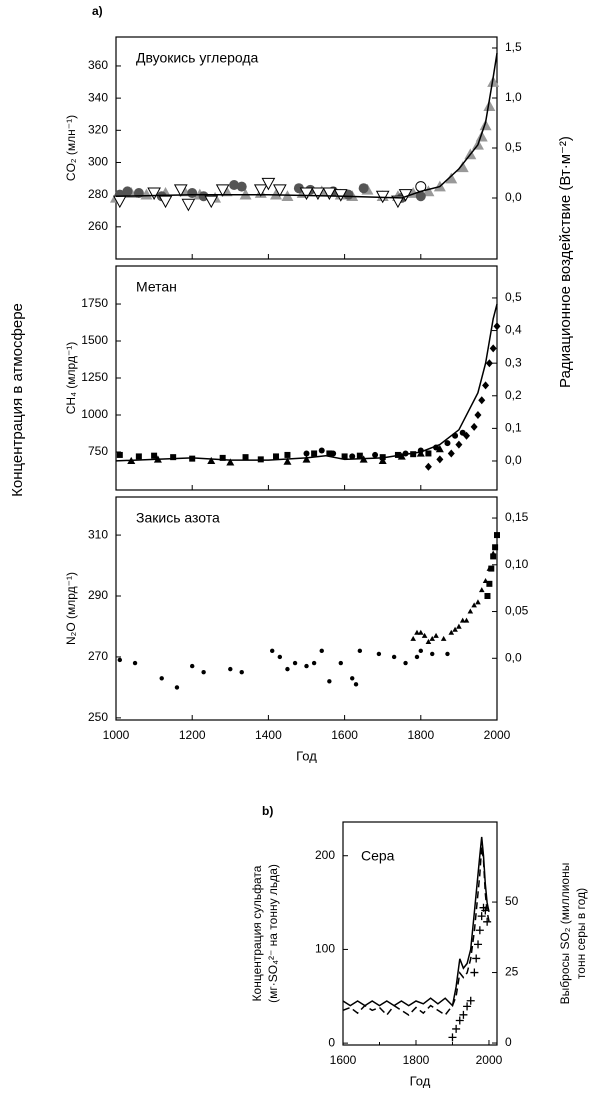 This screenshot has height=1095, width=597. Describe the element at coordinates (98, 129) in the screenshot. I see `y-tick-label: 320` at that location.